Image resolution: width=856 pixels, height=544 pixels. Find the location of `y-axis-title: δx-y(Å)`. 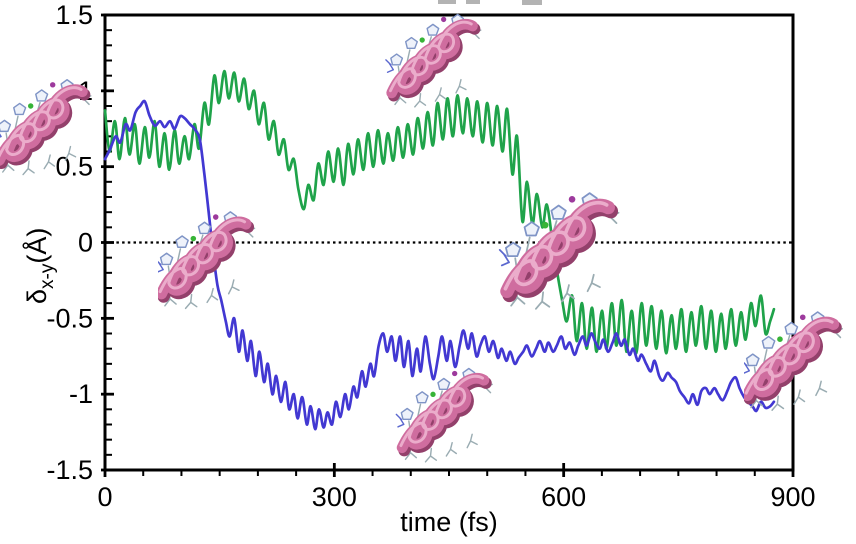

y-axis-title: δx-y(Å) is located at coordinates (39, 266).